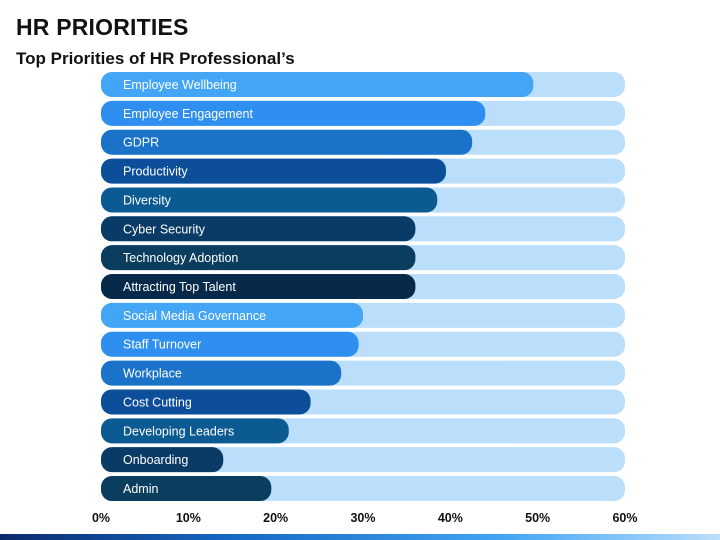 The width and height of the screenshot is (720, 540). What do you see at coordinates (101, 518) in the screenshot?
I see `x-tick-label: 0%` at bounding box center [101, 518].